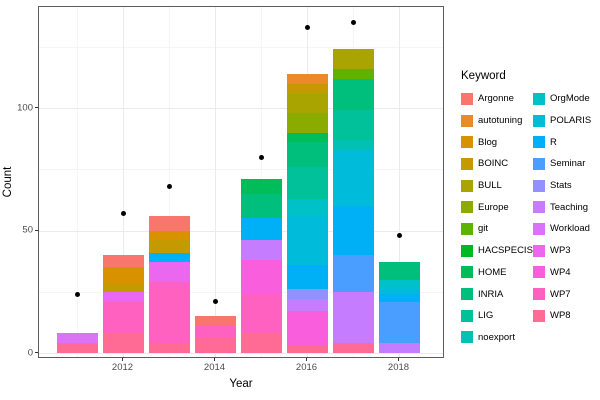  I want to click on legend-key-Blog, so click(467, 142).